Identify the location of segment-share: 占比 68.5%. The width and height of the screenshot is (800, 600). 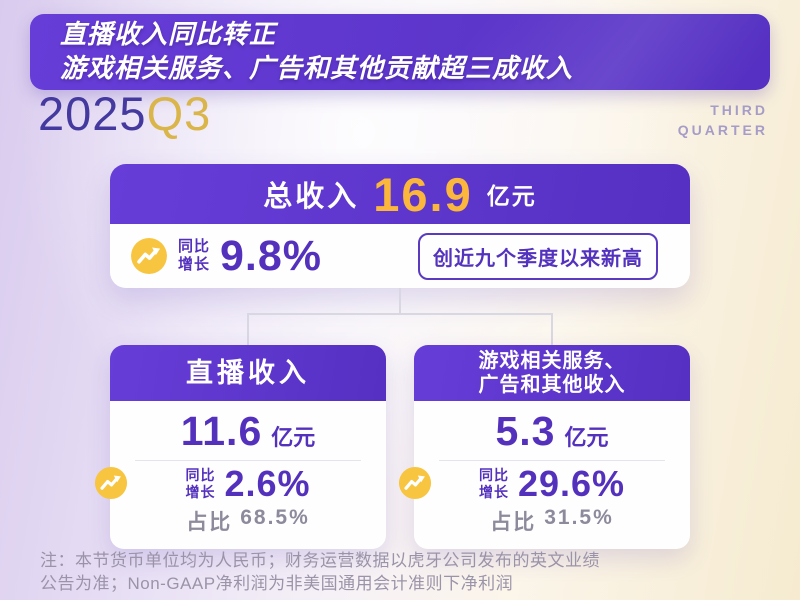
(248, 521).